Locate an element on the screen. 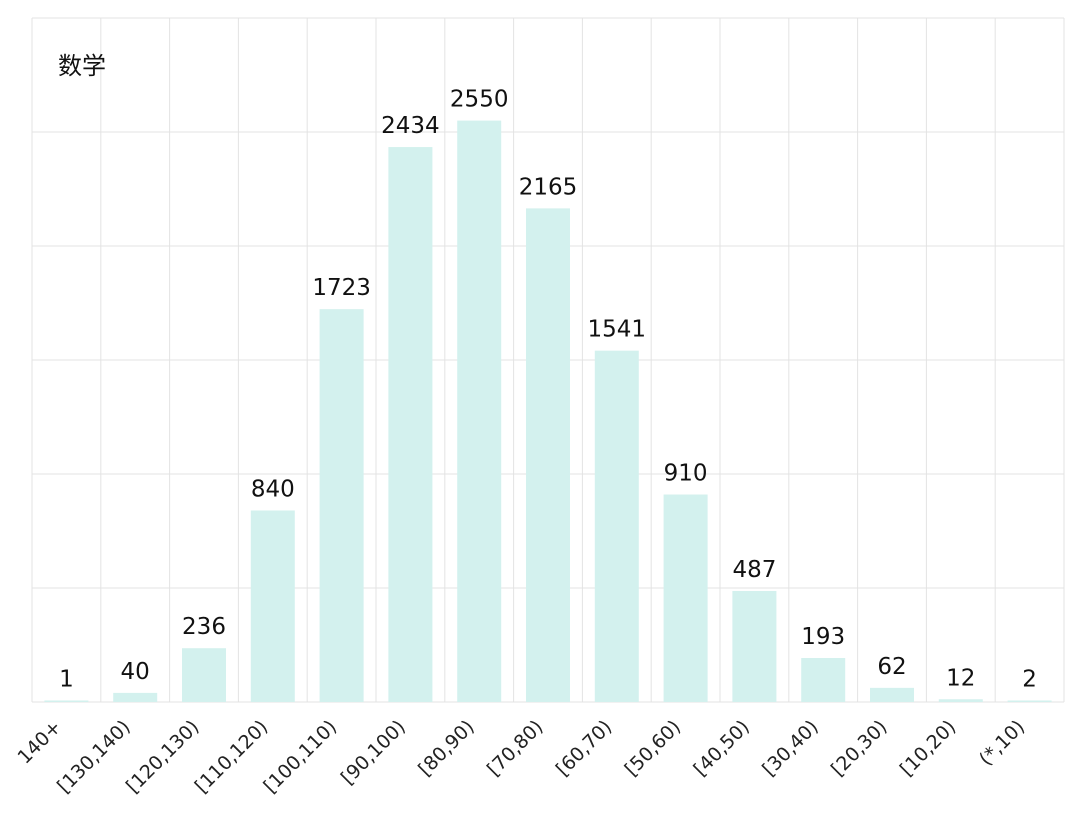 Image resolution: width=1080 pixels, height=828 pixels. x-tick-label: [40,50) is located at coordinates (721, 748).